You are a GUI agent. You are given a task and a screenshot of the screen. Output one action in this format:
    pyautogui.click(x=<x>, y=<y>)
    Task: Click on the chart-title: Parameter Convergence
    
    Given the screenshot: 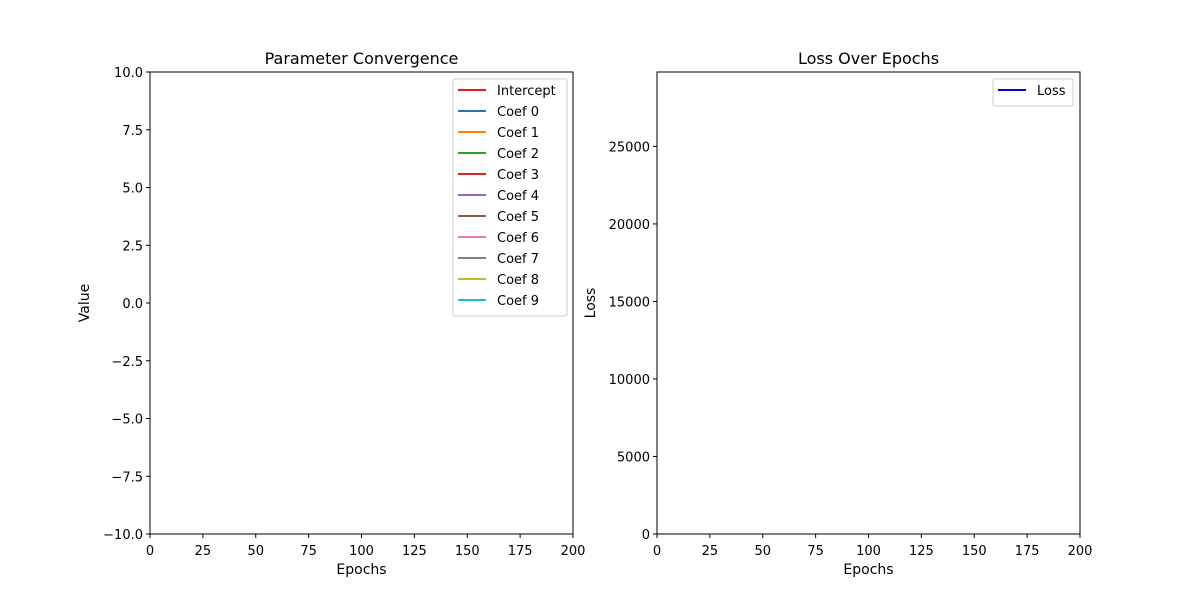 What is the action you would take?
    pyautogui.click(x=362, y=58)
    